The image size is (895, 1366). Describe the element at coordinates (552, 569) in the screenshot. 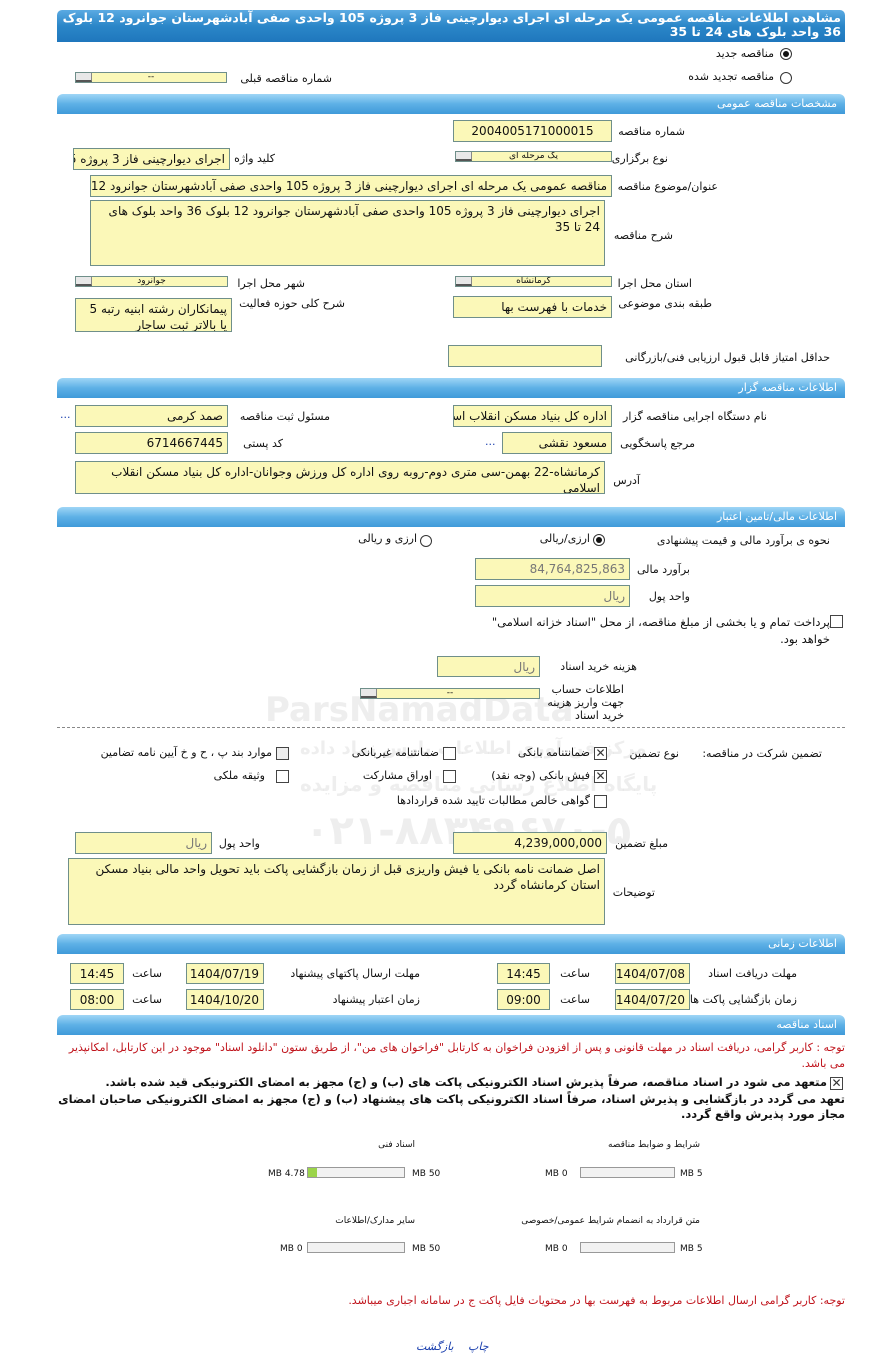

I see `estimate-field: 84,764,825,863` at that location.